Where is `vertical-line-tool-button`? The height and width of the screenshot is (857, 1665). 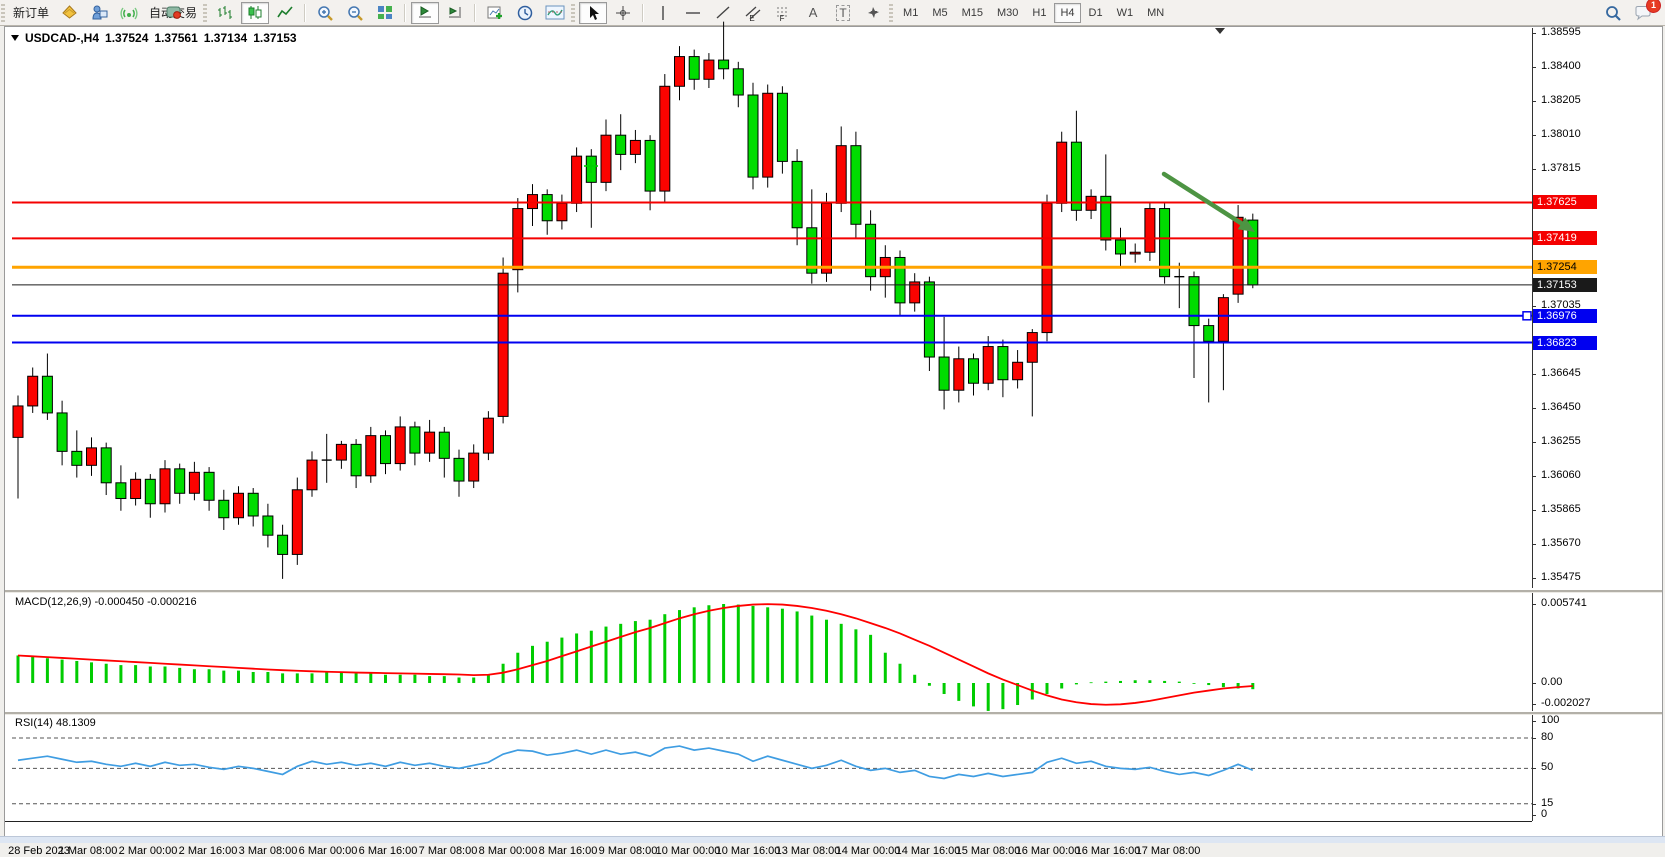
vertical-line-tool-button is located at coordinates (663, 13).